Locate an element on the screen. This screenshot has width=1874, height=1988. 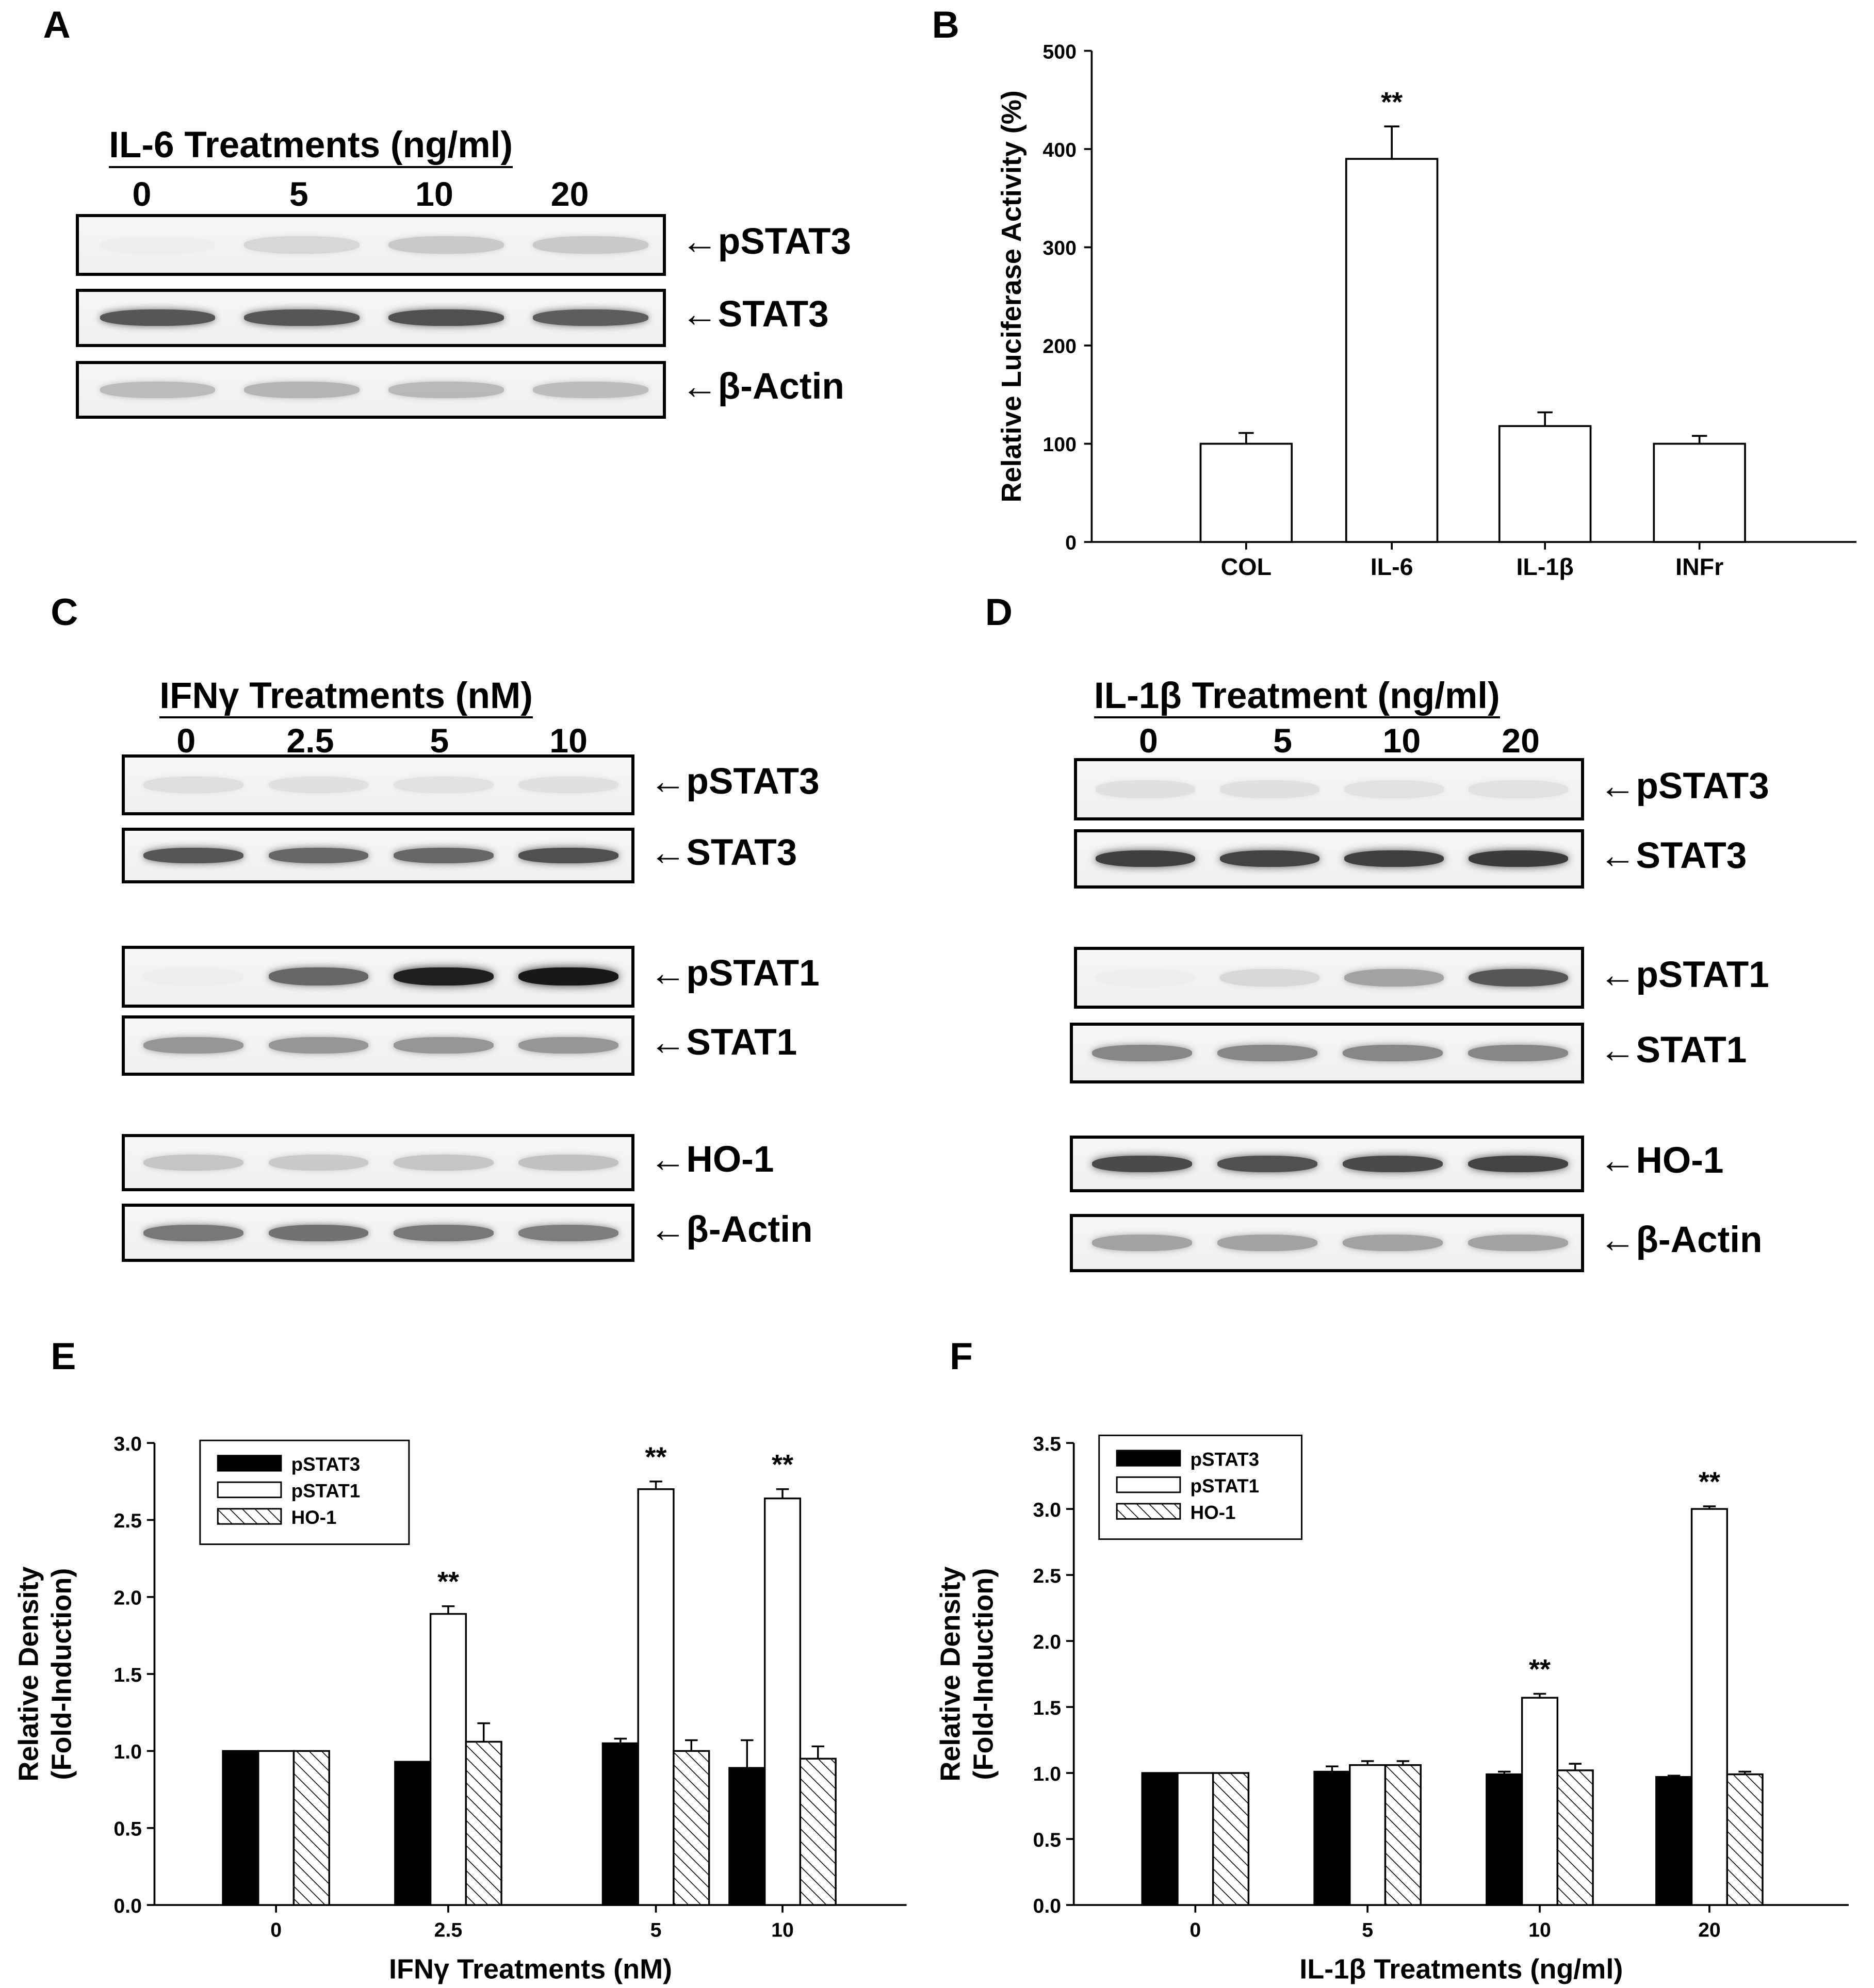
blot-label-actin: ← β-Actin is located at coordinates (1680, 1240).